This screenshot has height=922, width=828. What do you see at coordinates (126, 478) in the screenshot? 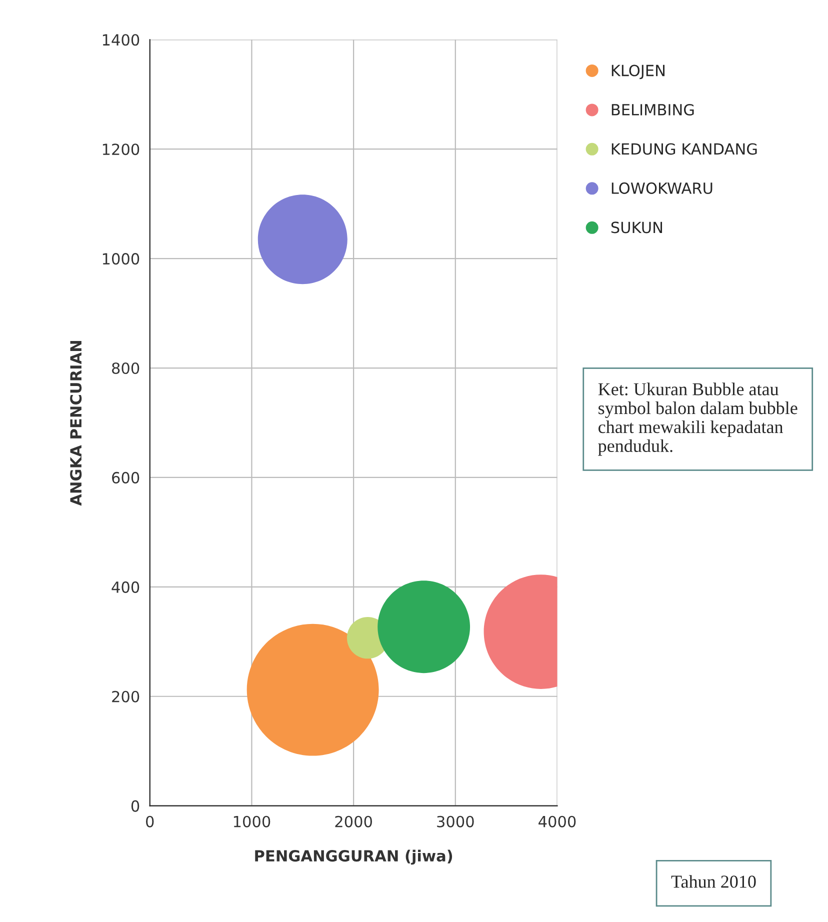
I see `y-tick-label: 600` at bounding box center [126, 478].